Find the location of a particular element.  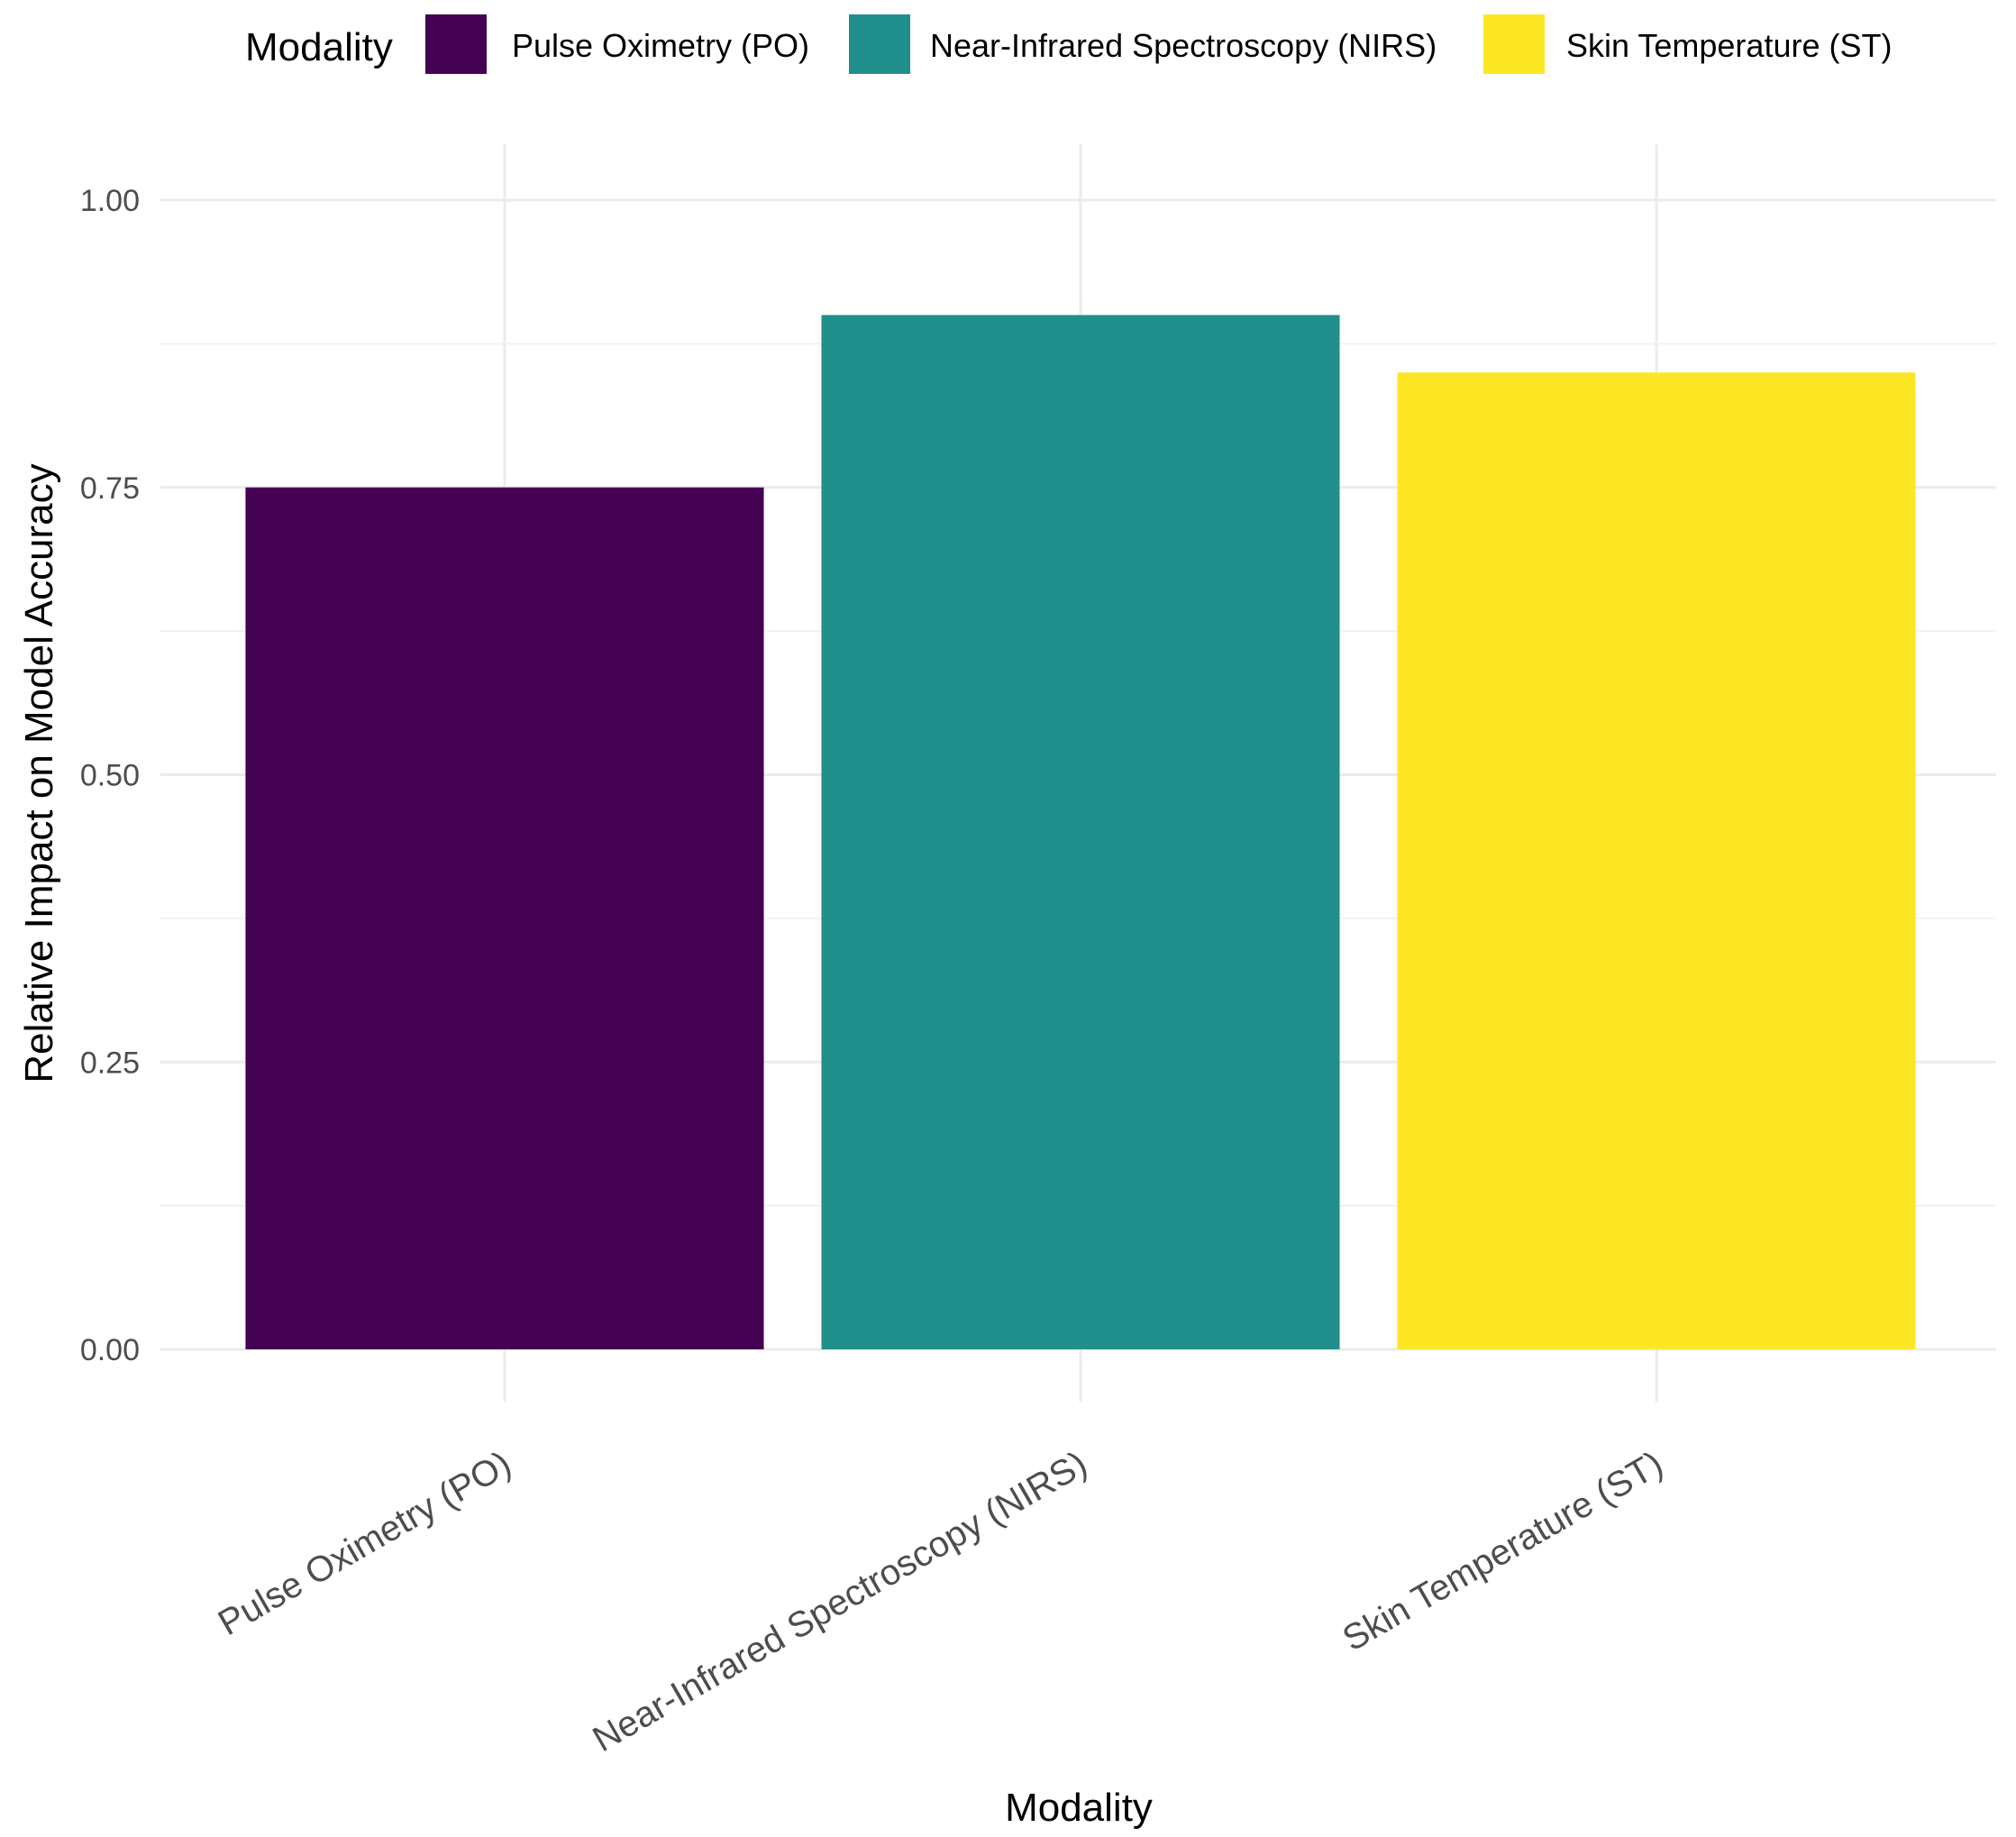

y-axis-title: Relative Impact on Model Accuracy is located at coordinates (39, 773).